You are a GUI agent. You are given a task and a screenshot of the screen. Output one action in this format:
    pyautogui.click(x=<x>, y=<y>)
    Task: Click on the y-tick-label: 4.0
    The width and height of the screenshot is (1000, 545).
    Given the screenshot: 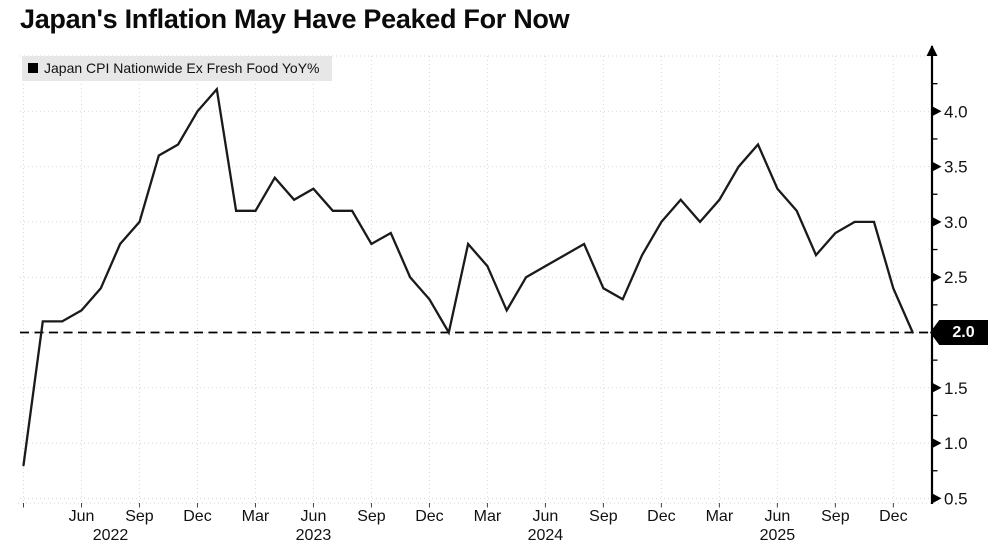 What is the action you would take?
    pyautogui.click(x=956, y=111)
    